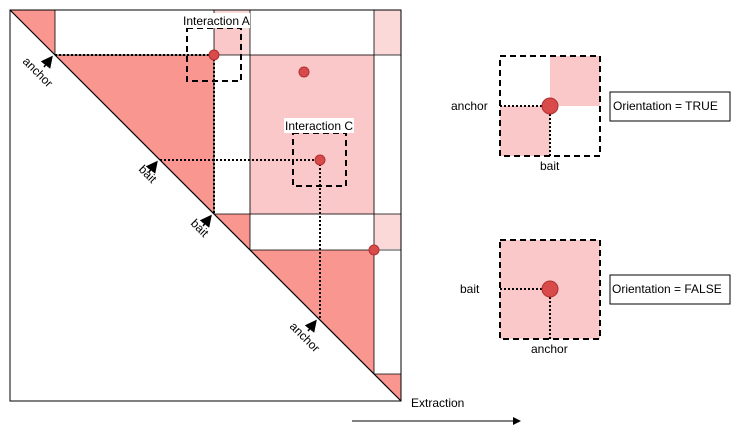 This screenshot has width=741, height=440. Describe the element at coordinates (216, 21) in the screenshot. I see `interaction-a-label: Interaction A` at that location.